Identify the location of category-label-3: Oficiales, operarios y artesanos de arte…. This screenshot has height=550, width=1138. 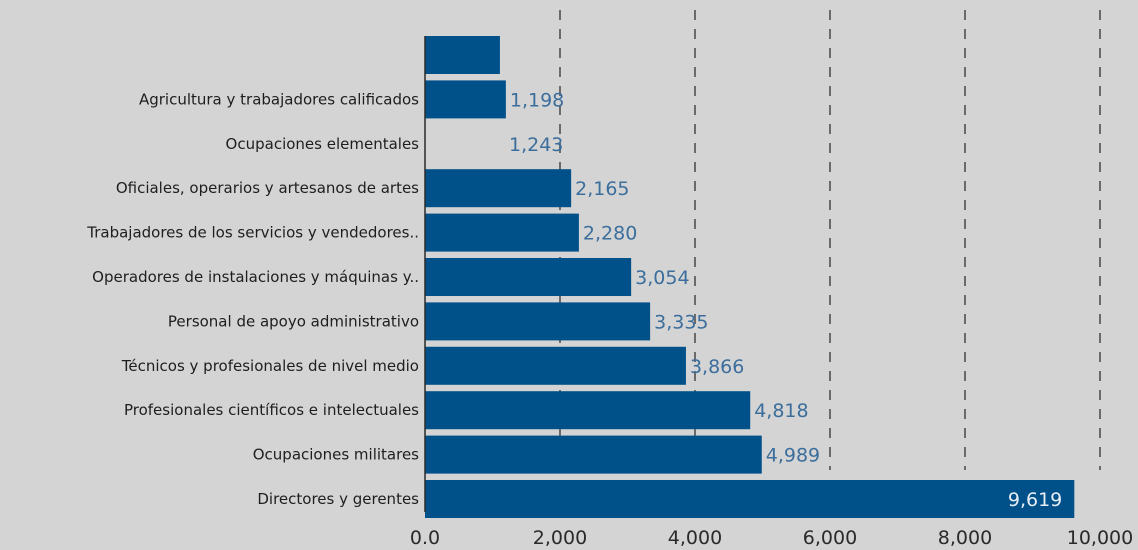
(267, 188).